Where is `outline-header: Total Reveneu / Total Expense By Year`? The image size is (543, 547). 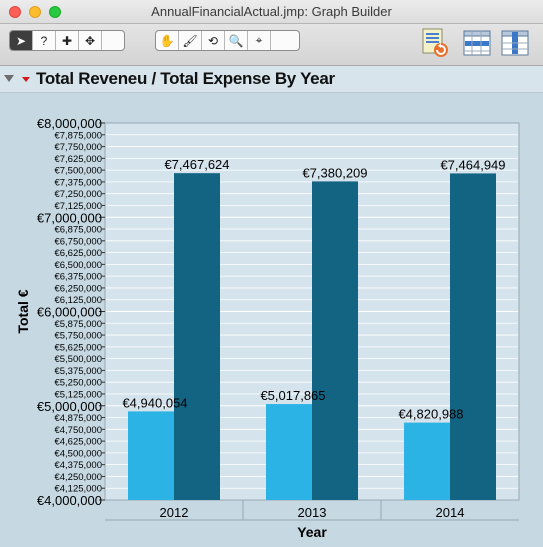 outline-header: Total Reveneu / Total Expense By Year is located at coordinates (271, 79).